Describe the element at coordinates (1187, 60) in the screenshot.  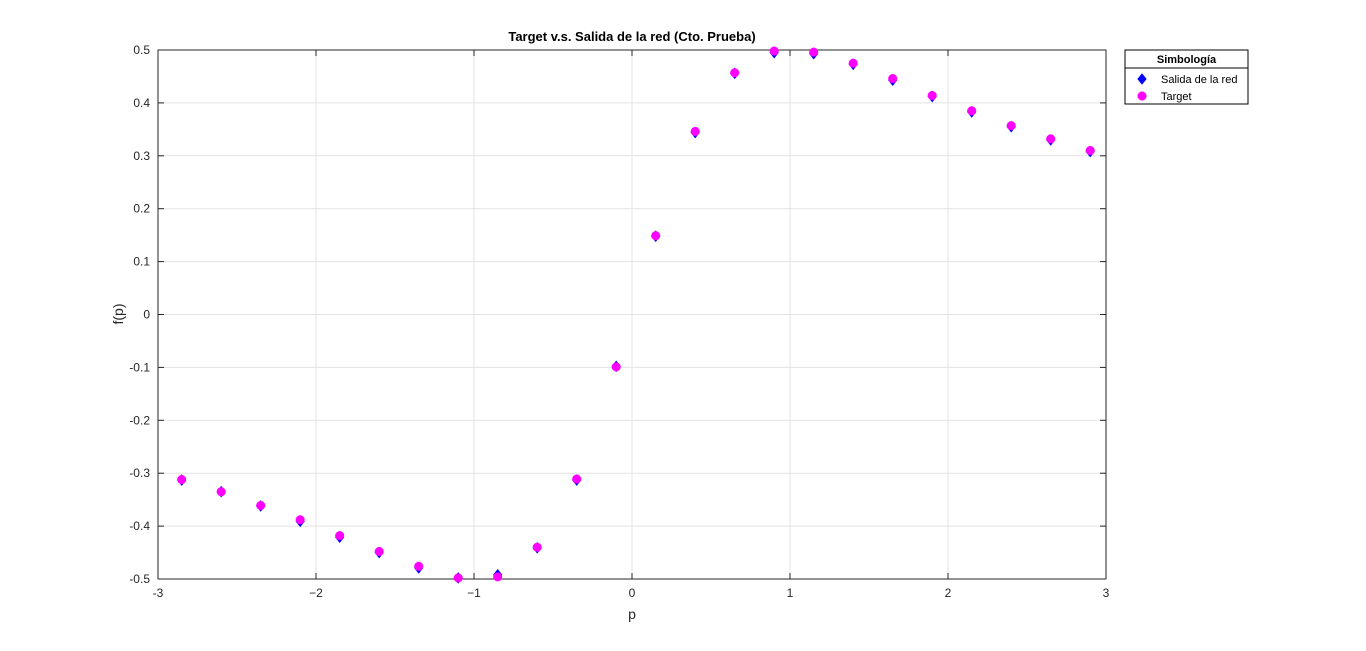
I see `legend-title: Simbología` at that location.